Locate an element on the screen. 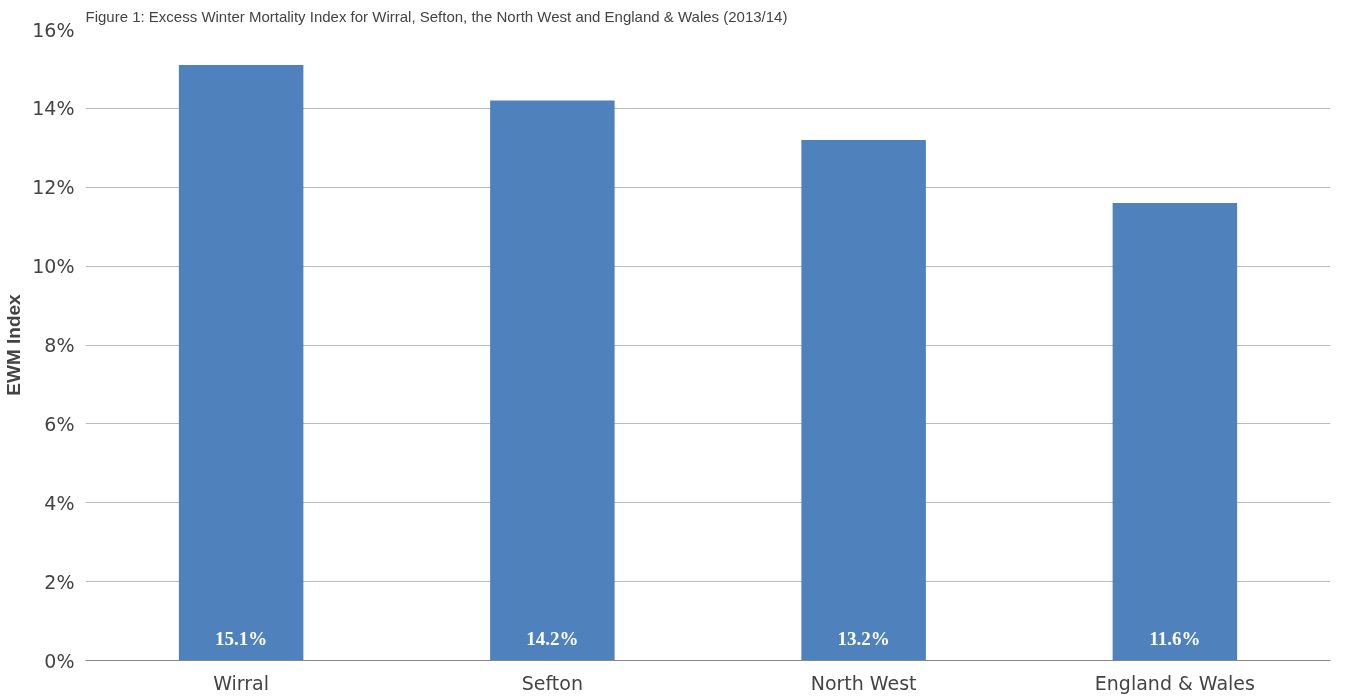 Image resolution: width=1349 pixels, height=700 pixels. y-tick-label: 14% is located at coordinates (53, 108).